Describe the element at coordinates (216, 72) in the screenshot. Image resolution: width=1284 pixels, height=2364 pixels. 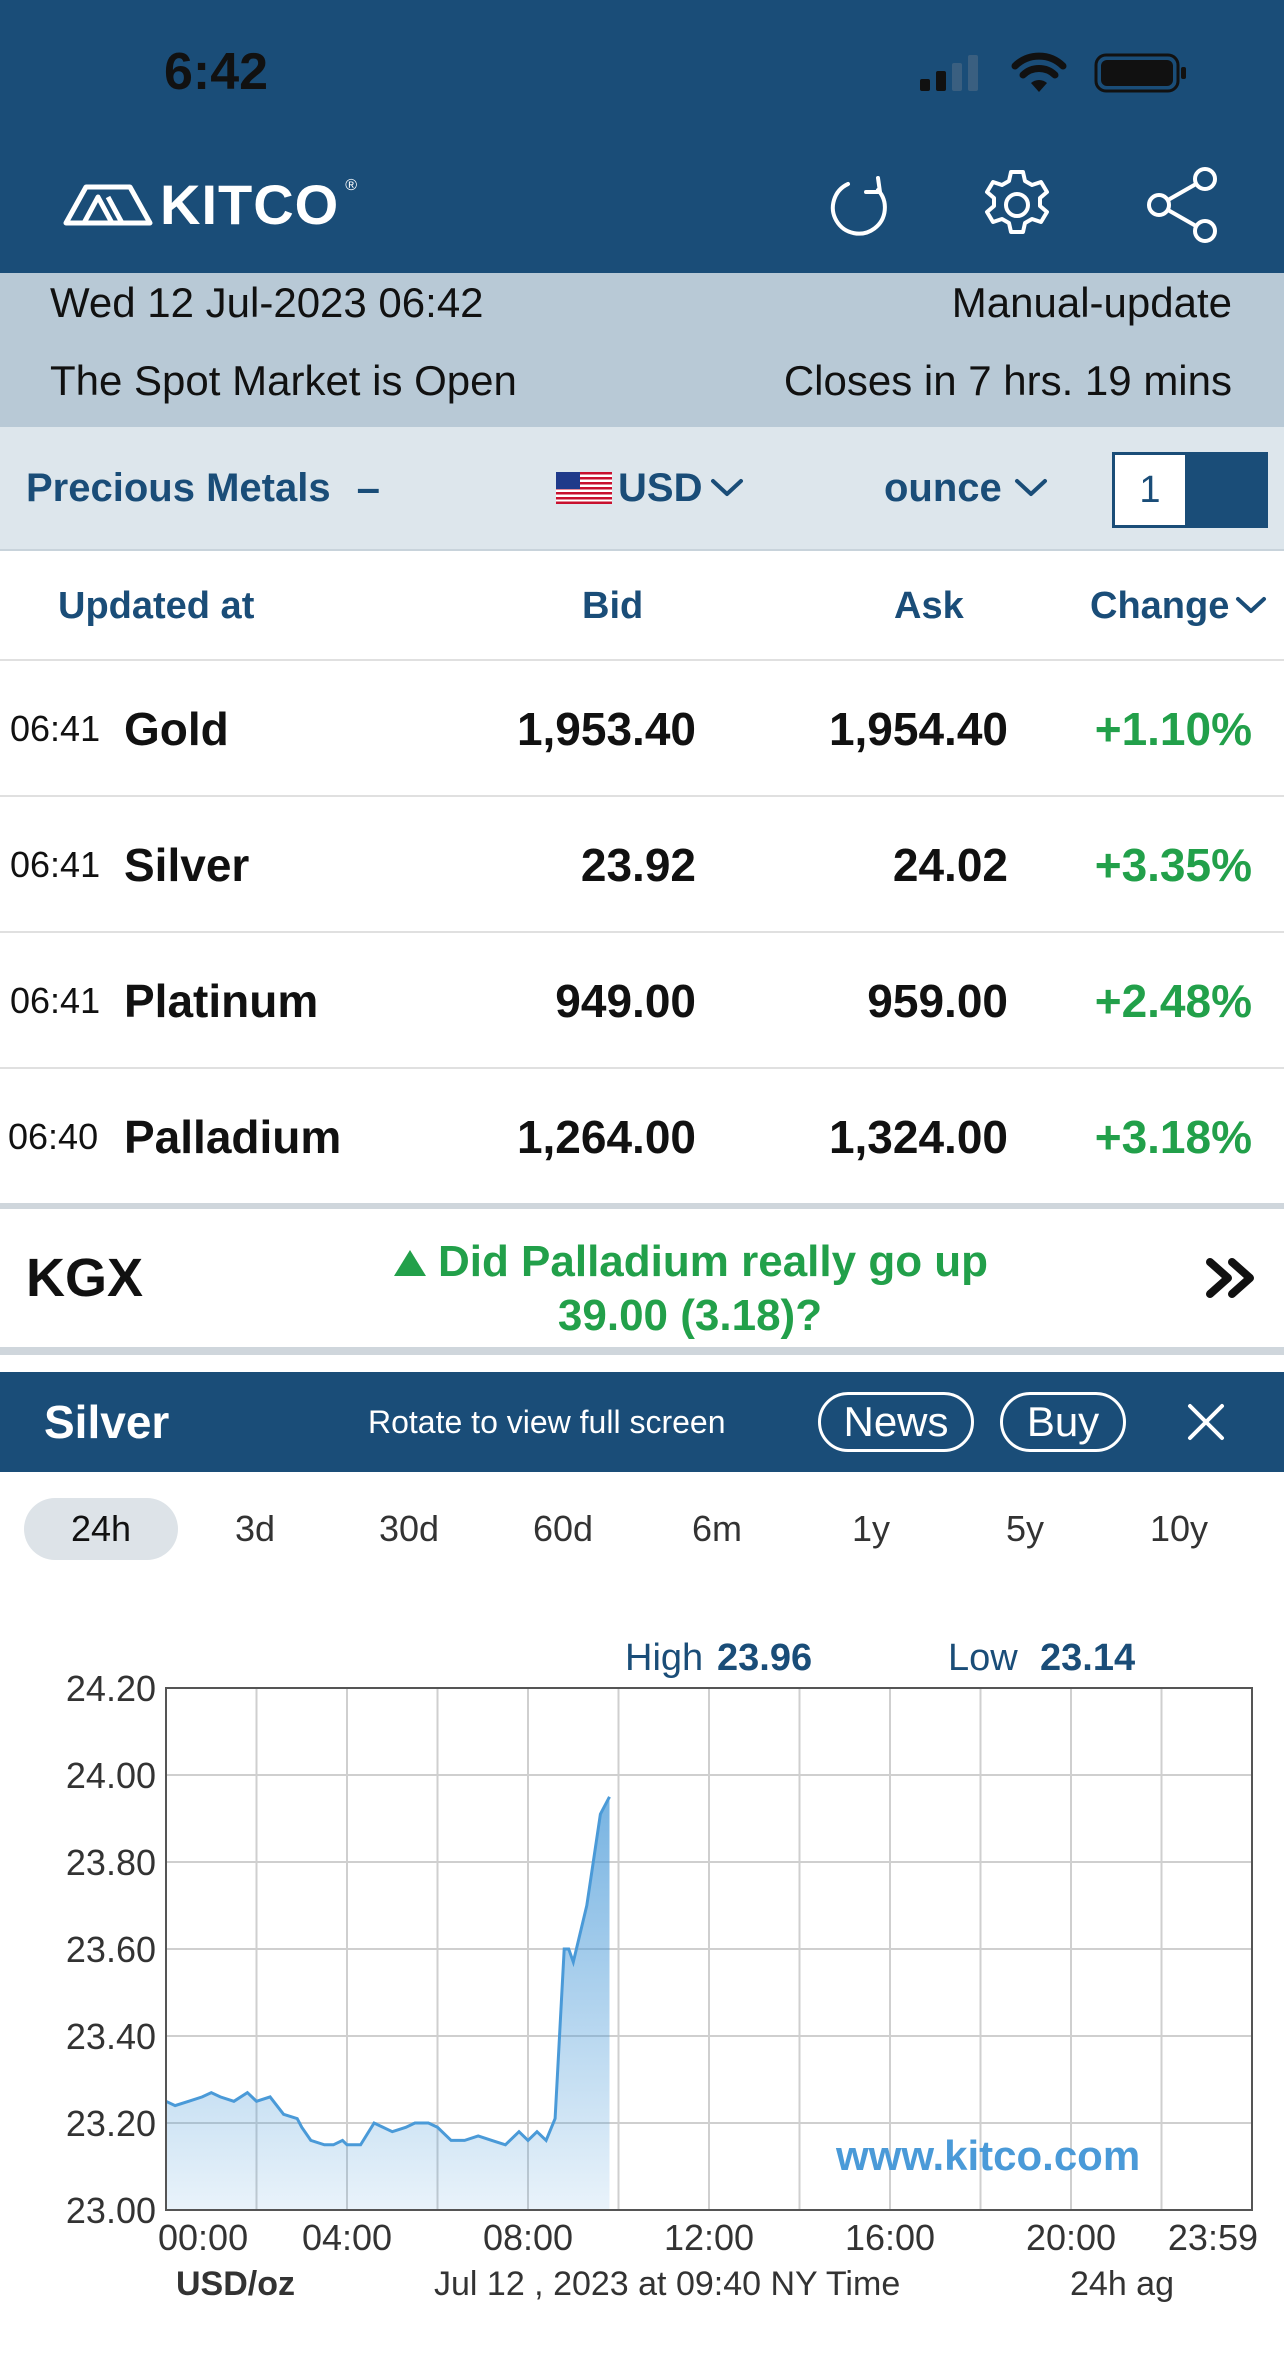
I see `status-time: 6:42` at that location.